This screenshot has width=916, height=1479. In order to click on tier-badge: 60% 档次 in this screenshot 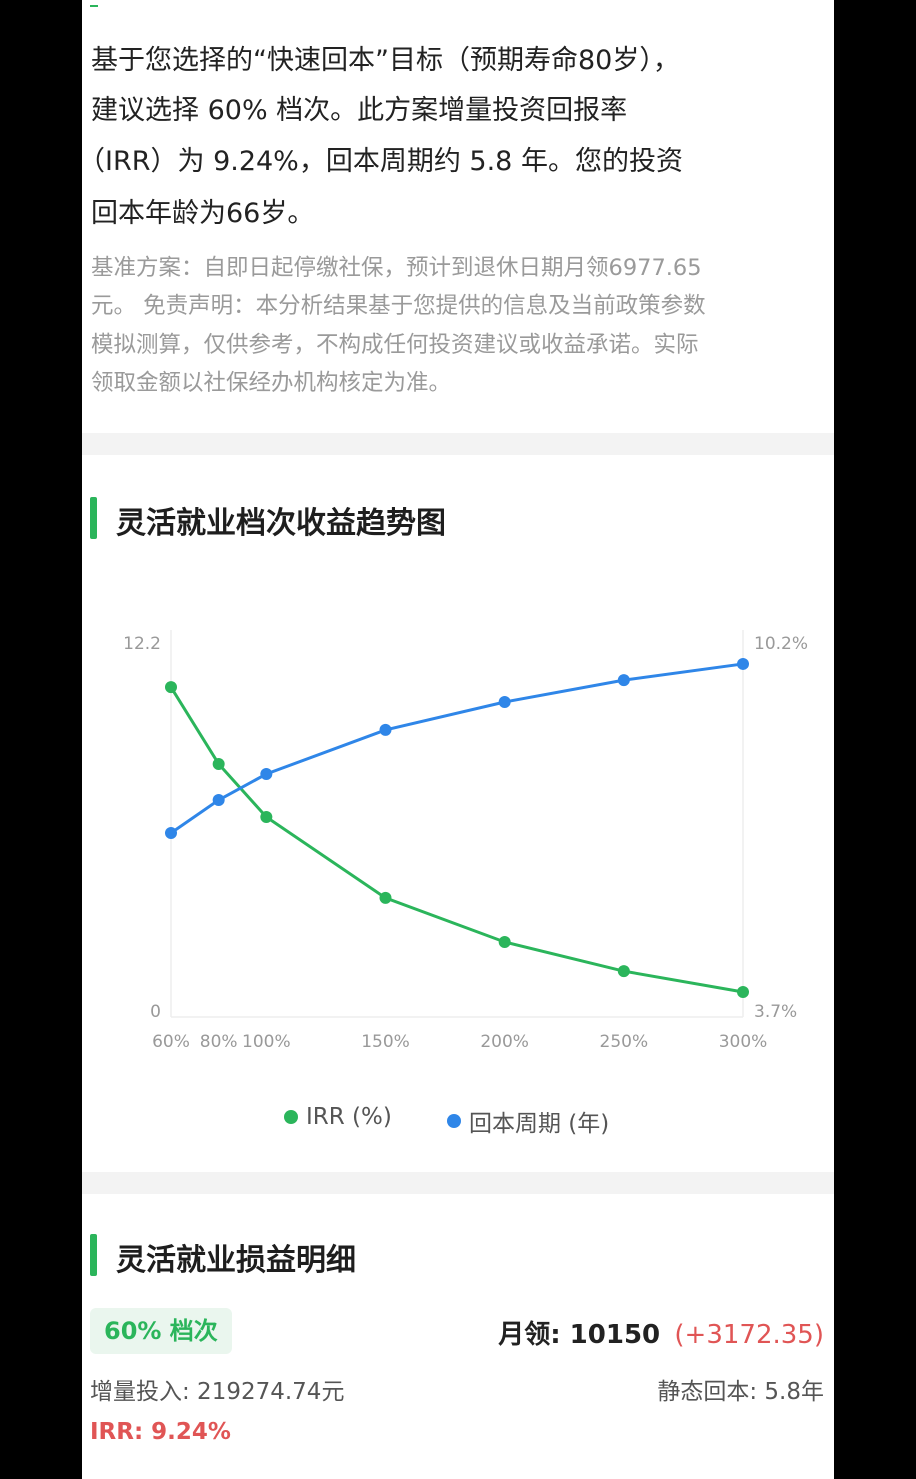, I will do `click(161, 1331)`.